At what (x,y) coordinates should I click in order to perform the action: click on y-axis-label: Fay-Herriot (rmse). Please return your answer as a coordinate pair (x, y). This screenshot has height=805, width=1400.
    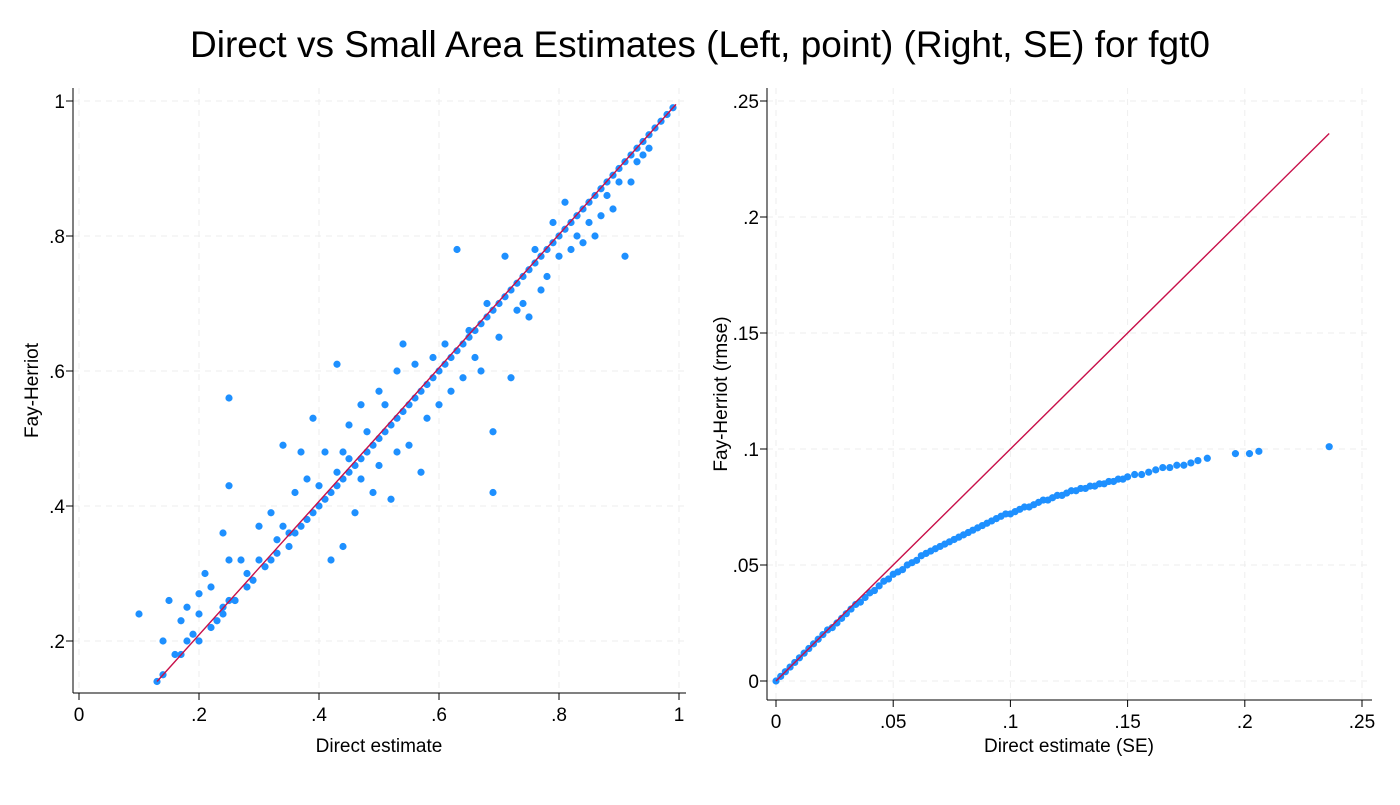
    Looking at the image, I should click on (721, 393).